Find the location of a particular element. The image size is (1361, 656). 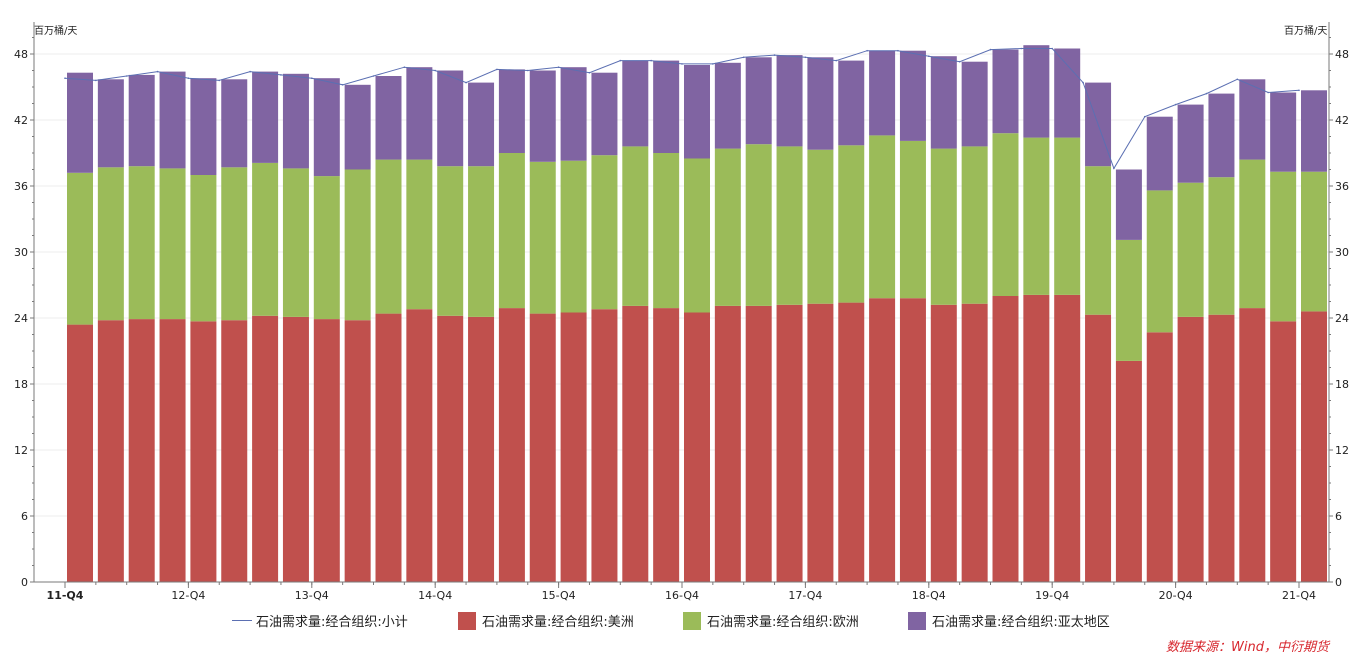

x-tick-label: 19-Q4 is located at coordinates (1052, 595).